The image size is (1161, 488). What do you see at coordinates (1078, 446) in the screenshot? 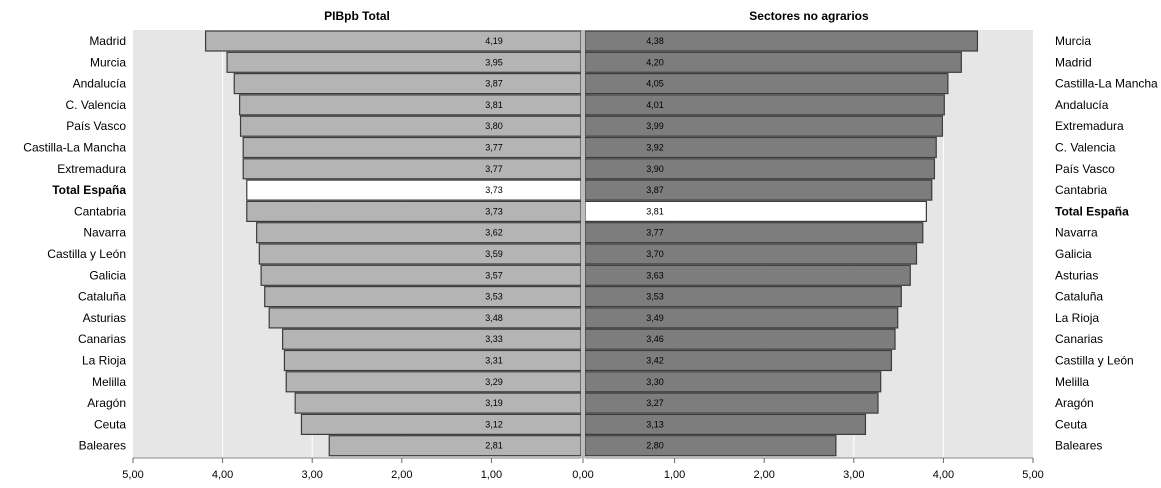
I see `category-label: Baleares` at bounding box center [1078, 446].